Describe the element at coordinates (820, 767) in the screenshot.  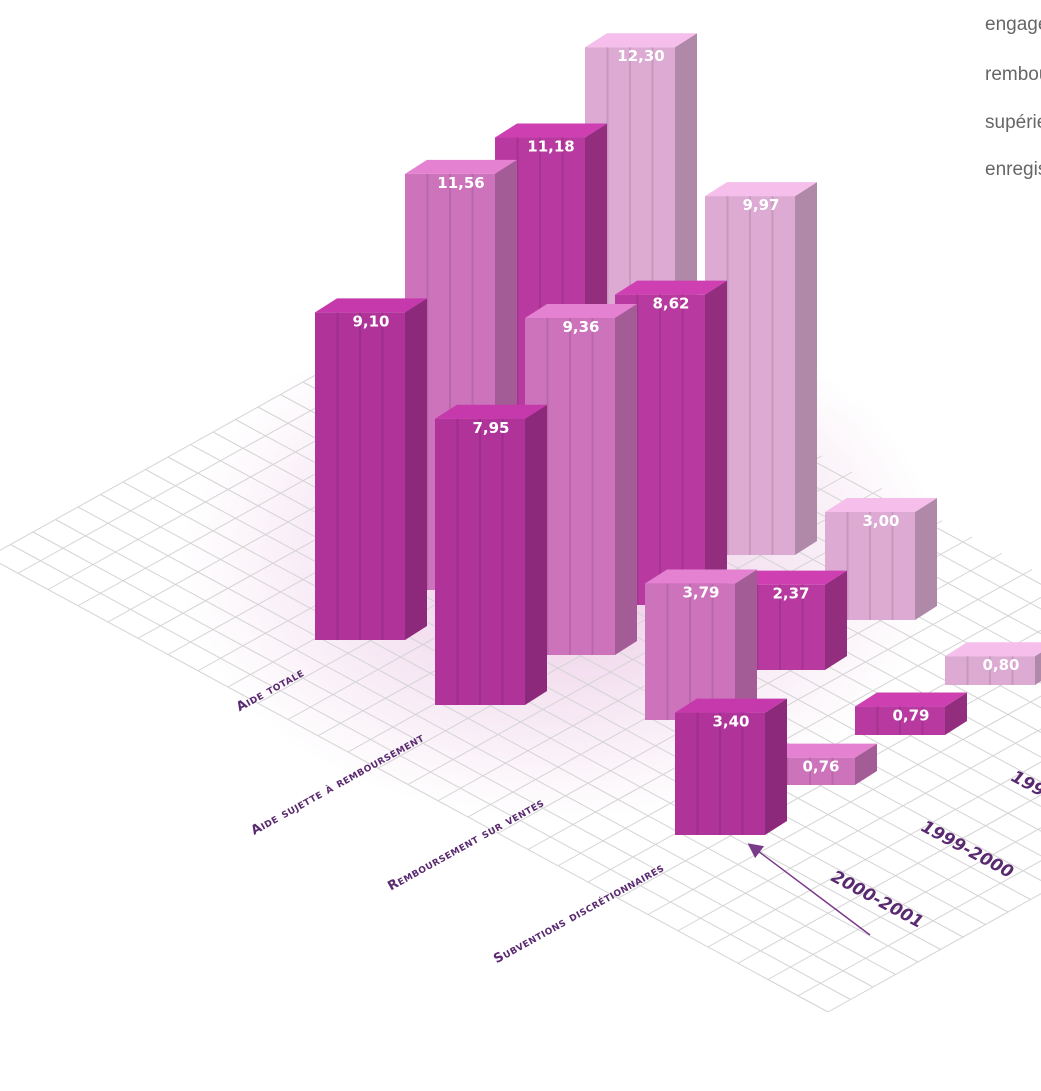
I see `value-label: 0,76` at that location.